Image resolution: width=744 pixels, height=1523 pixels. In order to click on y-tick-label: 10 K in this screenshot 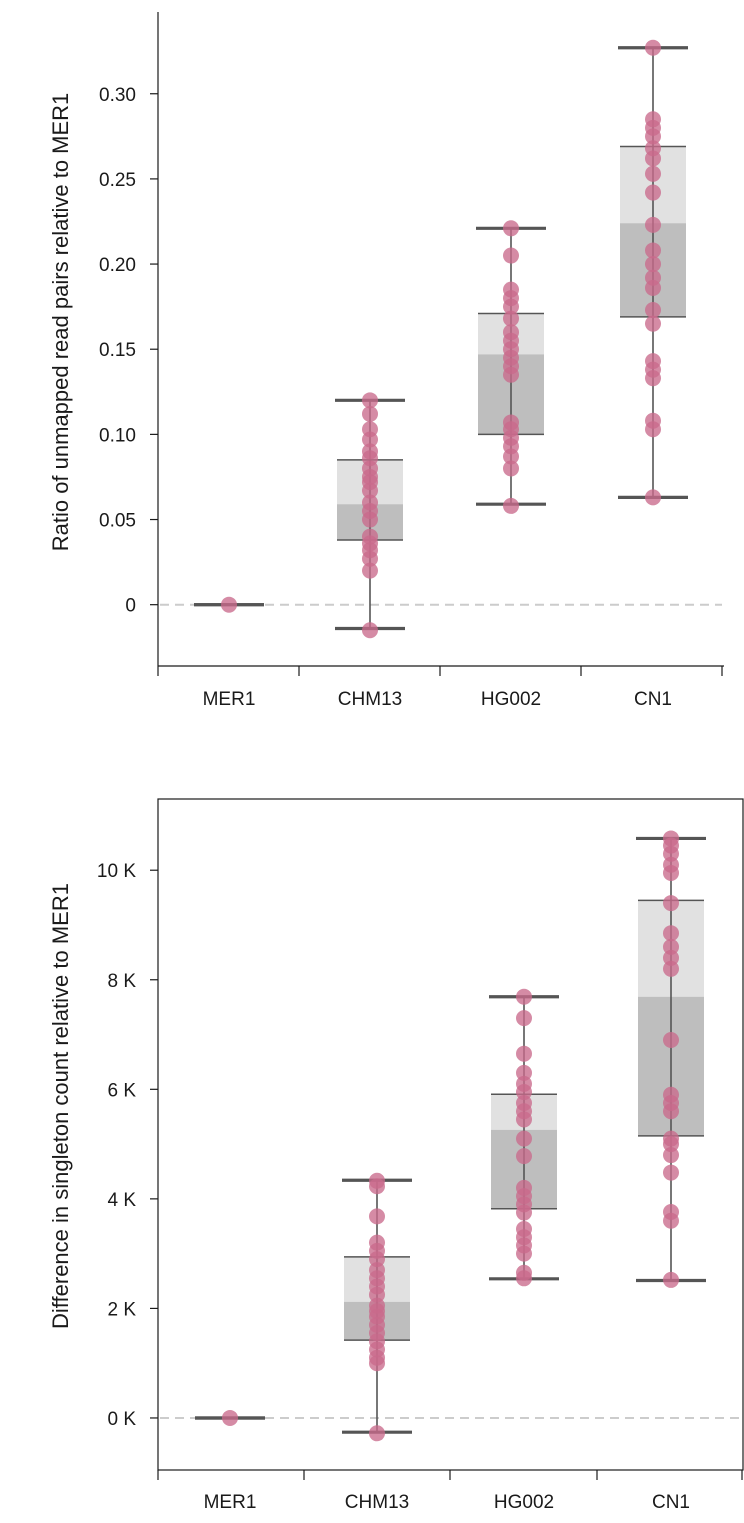, I will do `click(116, 871)`.